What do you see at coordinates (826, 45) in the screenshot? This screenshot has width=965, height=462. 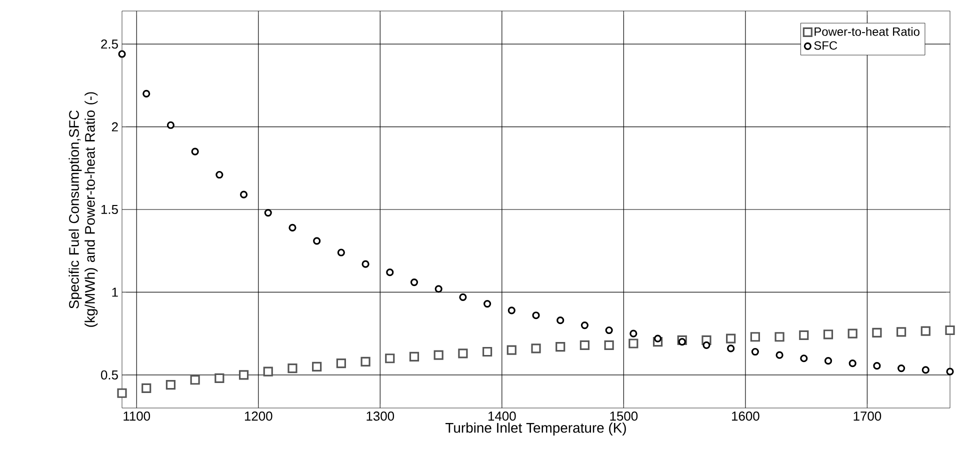 I see `legend-label: SFC` at bounding box center [826, 45].